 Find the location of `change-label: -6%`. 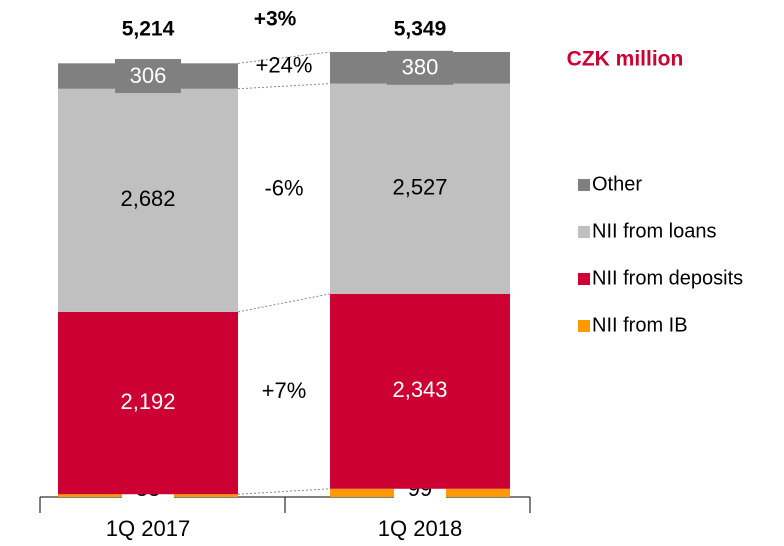

change-label: -6% is located at coordinates (283, 187).